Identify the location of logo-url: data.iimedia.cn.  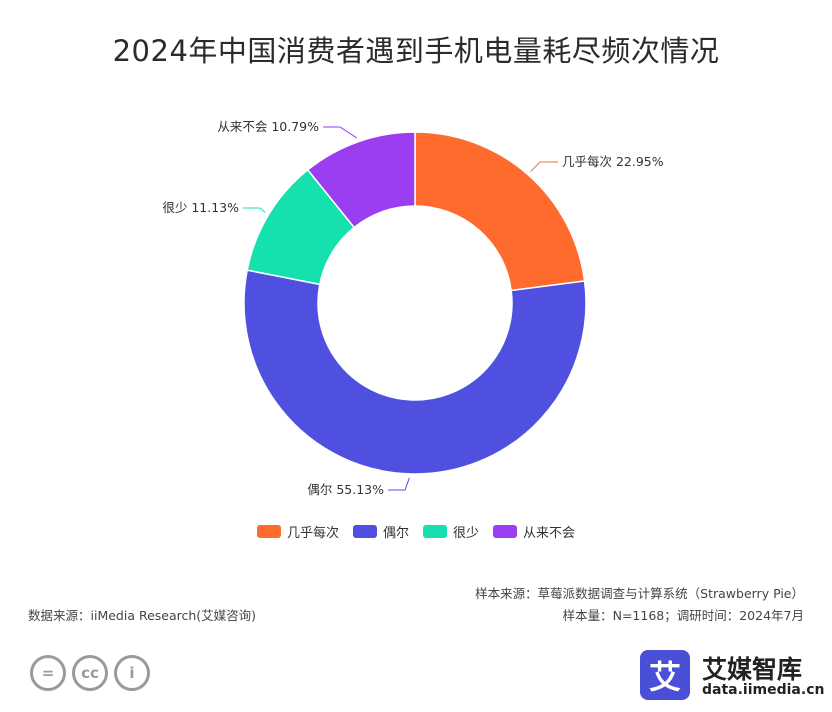
(763, 690).